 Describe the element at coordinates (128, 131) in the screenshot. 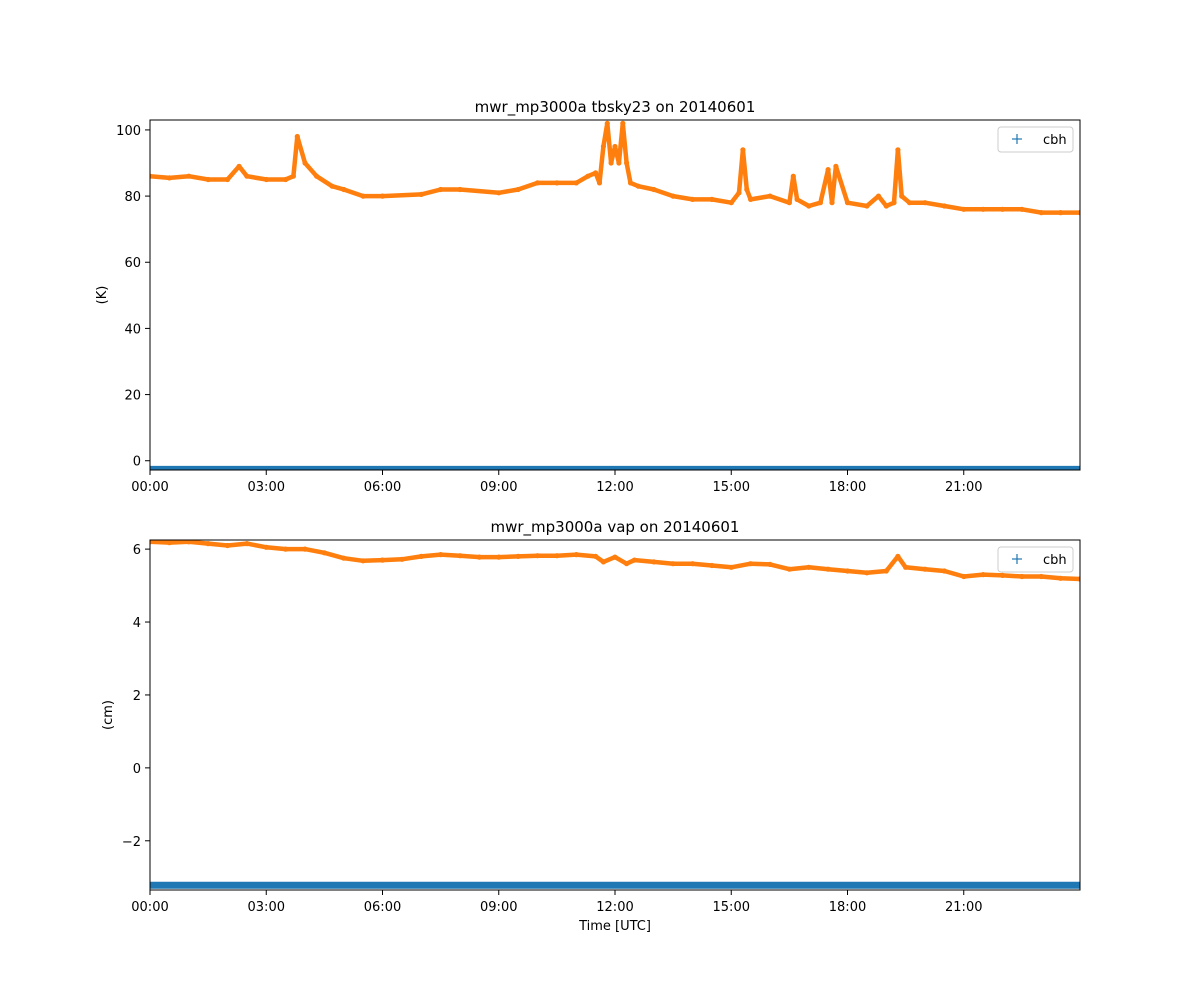

I see `y-tick-label: 100` at that location.